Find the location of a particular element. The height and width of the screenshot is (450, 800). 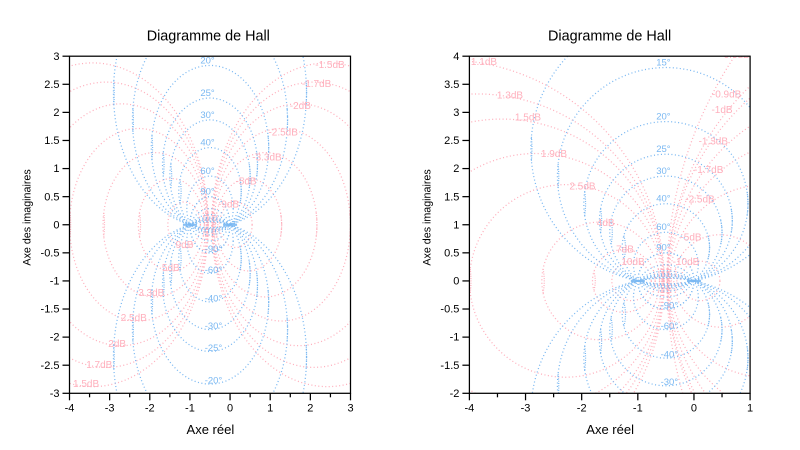

svg-text: 2dB is located at coordinates (117, 344).